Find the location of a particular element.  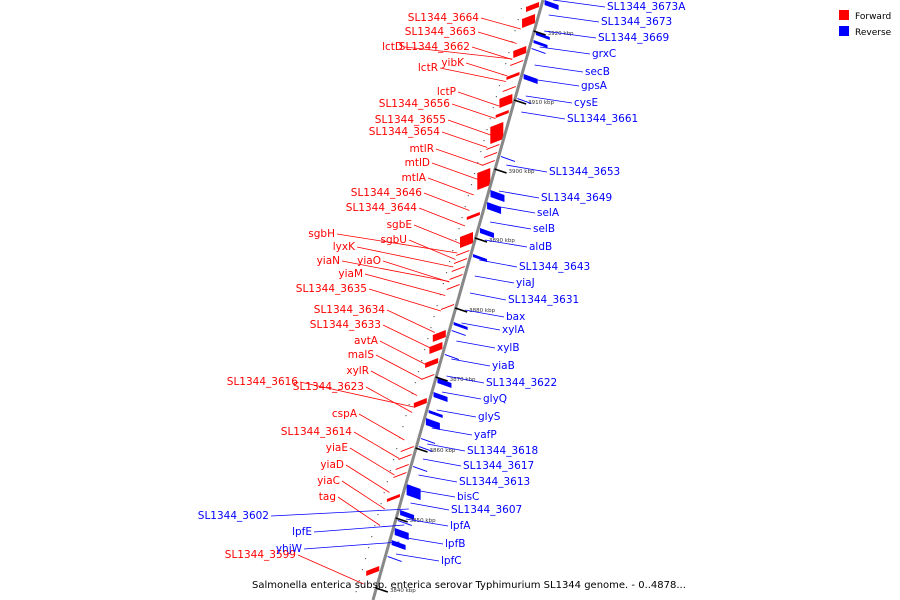

legend-reverse-label: Reverse is located at coordinates (873, 33).